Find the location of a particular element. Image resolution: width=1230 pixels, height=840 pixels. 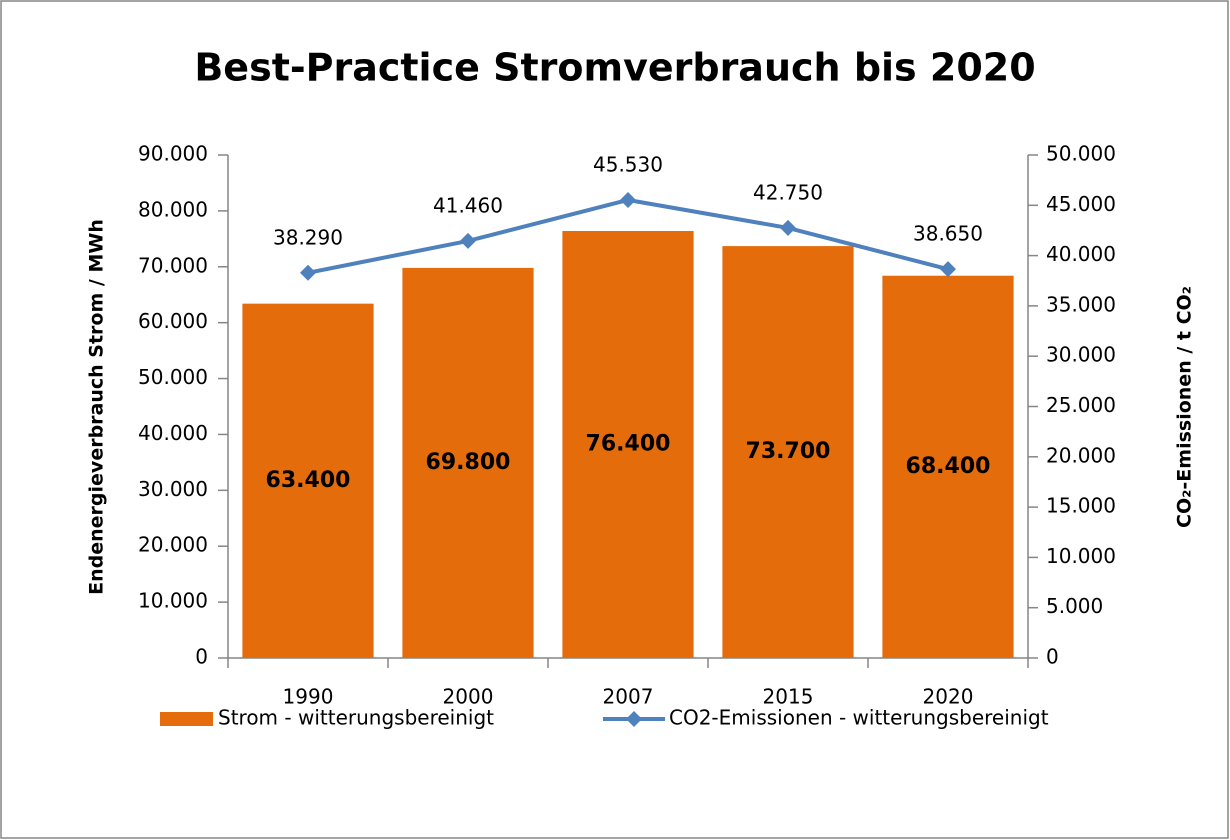

y2-tick-label: 40.000 is located at coordinates (1081, 254).